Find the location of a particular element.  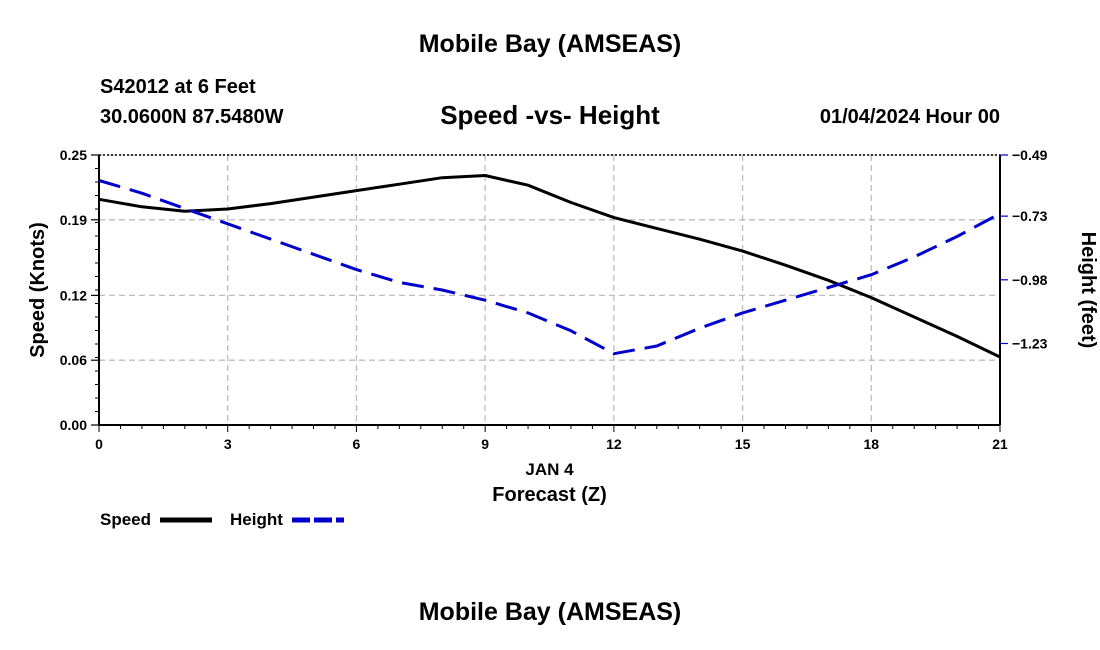

y2-tick-label: −1.23 is located at coordinates (1030, 343).